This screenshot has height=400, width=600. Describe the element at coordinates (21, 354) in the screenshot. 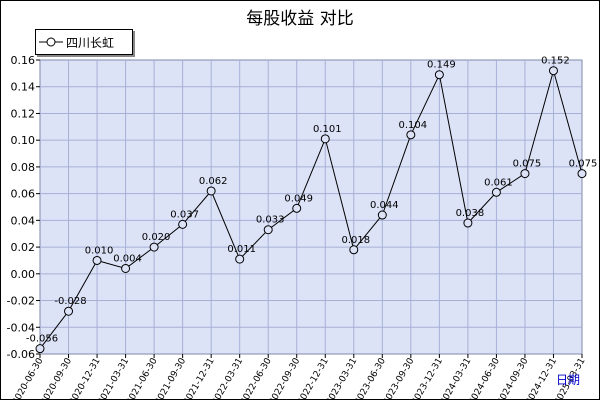

I see `y-tick-label: -0.06` at that location.